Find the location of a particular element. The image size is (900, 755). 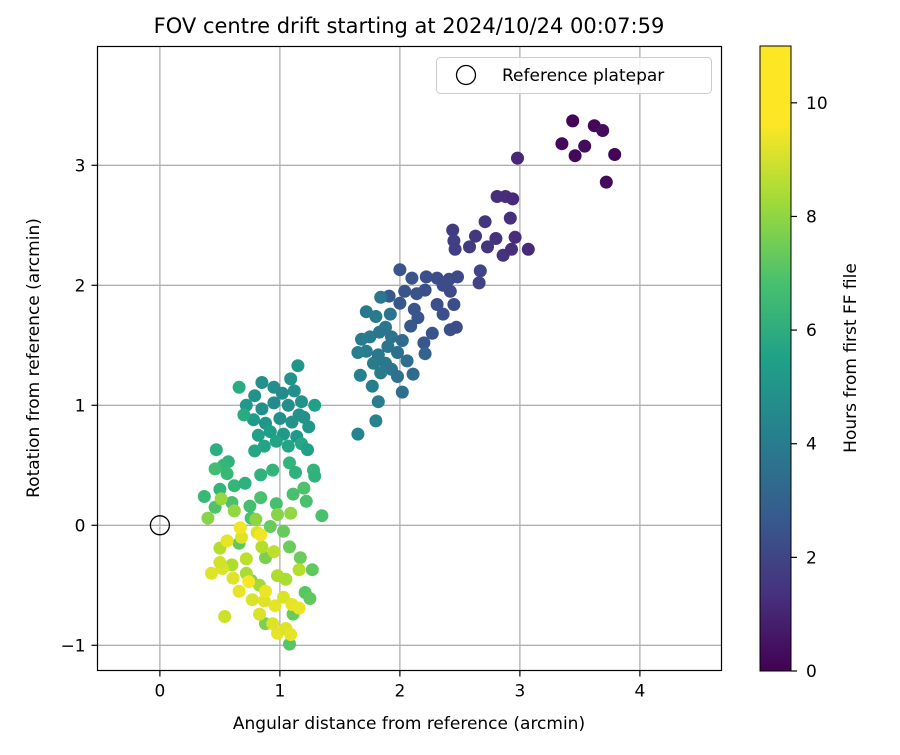

legend: Reference platepar is located at coordinates (574, 75).